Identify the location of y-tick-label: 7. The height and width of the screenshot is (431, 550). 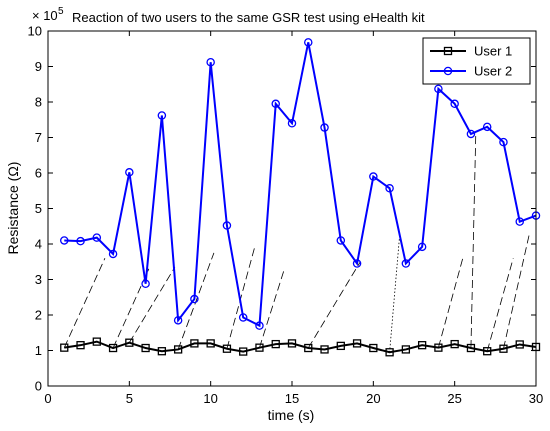
(38, 137).